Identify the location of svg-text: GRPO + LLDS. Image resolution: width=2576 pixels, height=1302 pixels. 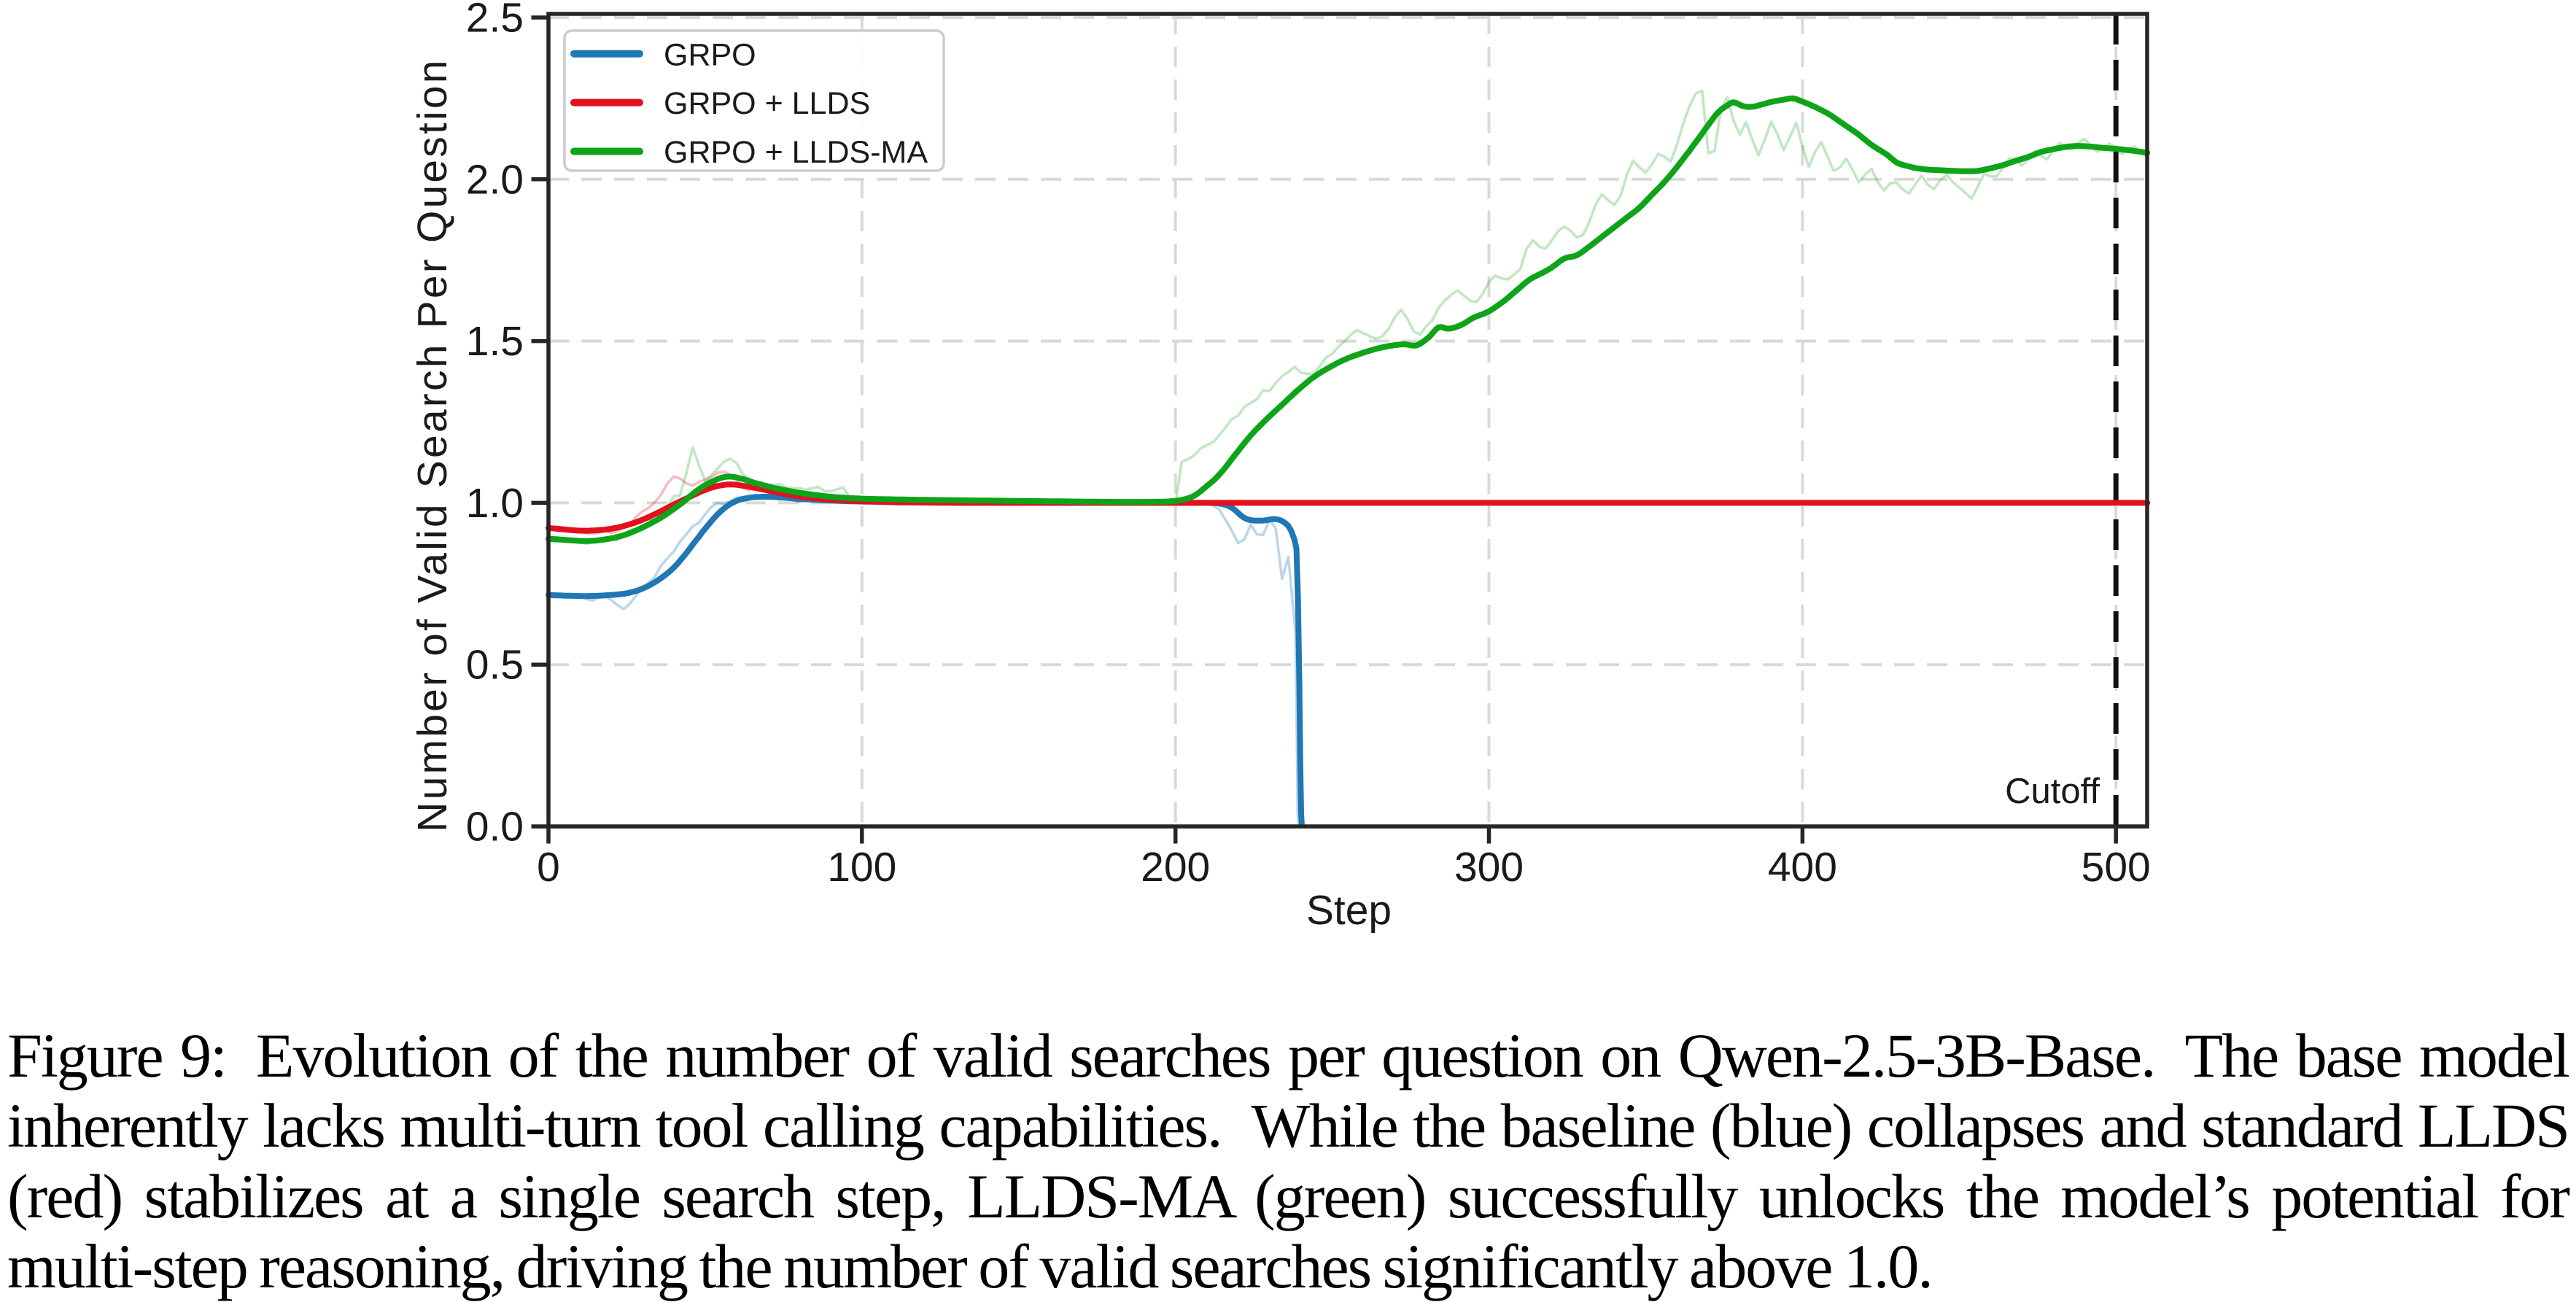
(767, 103).